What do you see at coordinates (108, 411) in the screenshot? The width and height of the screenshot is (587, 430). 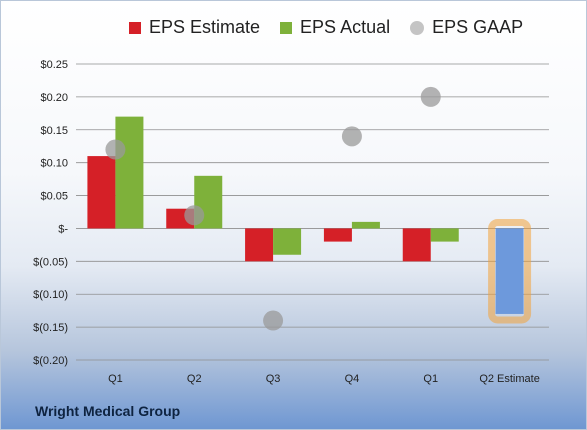 I see `company-name: Wright Medical Group` at bounding box center [108, 411].